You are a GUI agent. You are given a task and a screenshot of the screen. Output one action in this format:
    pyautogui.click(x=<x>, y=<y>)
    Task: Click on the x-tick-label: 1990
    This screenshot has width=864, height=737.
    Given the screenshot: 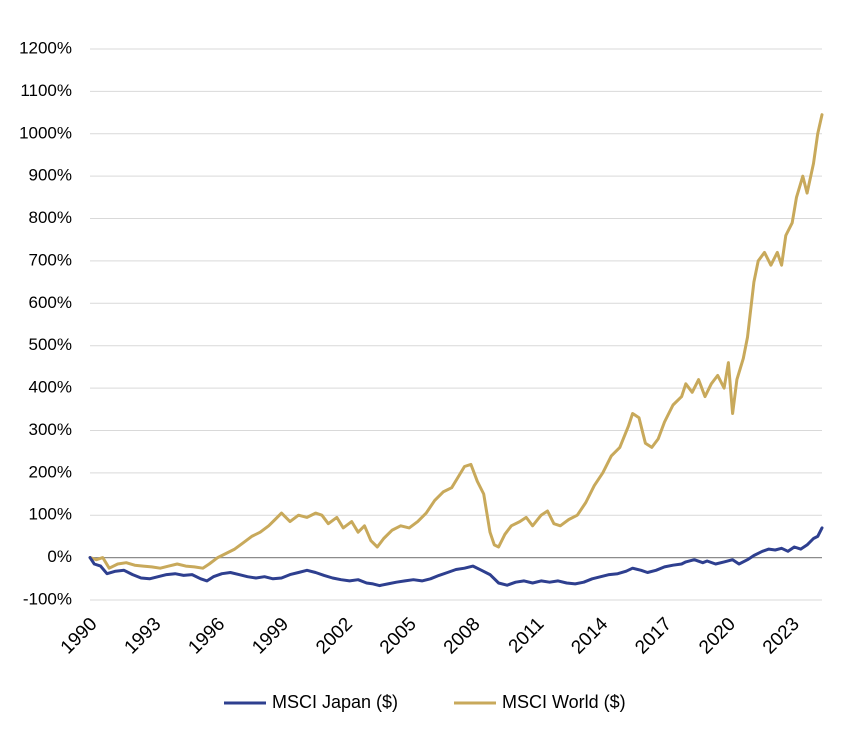 What is the action you would take?
    pyautogui.click(x=79, y=636)
    